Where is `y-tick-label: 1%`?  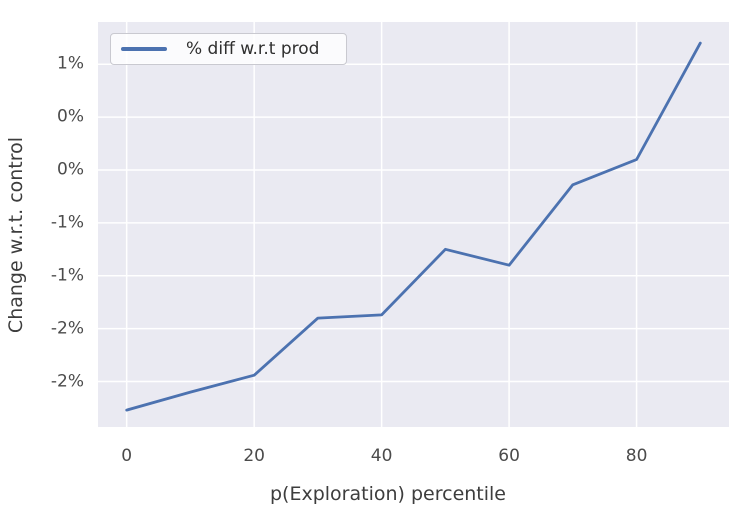 y-tick-label: 1% is located at coordinates (70, 63).